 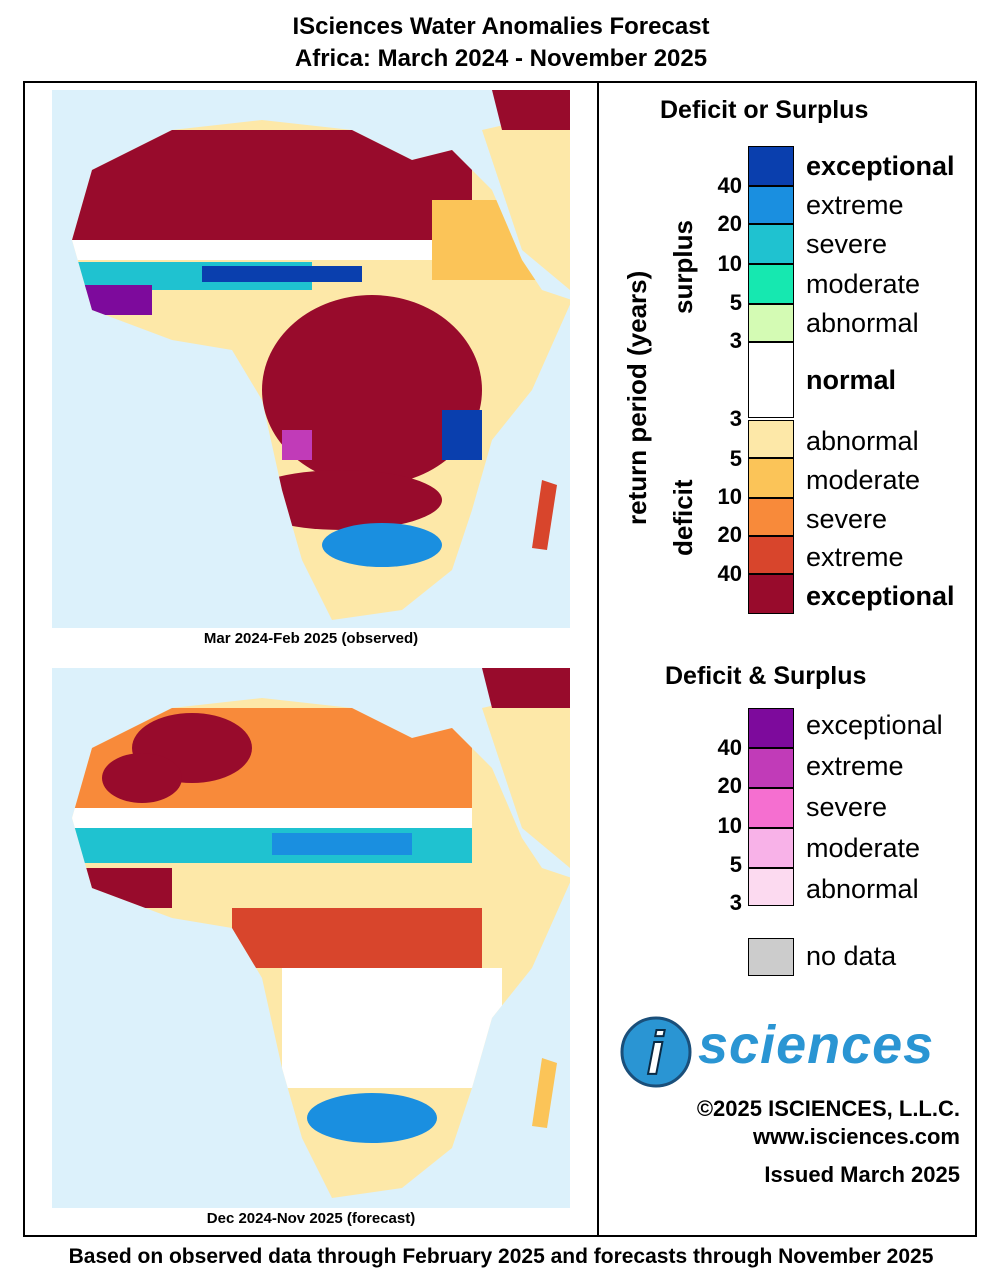 I want to click on logo-wordmark: sciences, so click(x=816, y=1045).